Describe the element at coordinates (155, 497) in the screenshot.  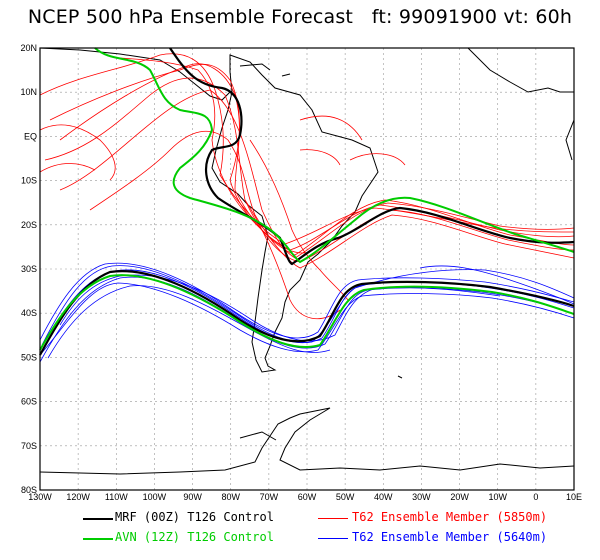
I see `lon-label: 100W` at that location.